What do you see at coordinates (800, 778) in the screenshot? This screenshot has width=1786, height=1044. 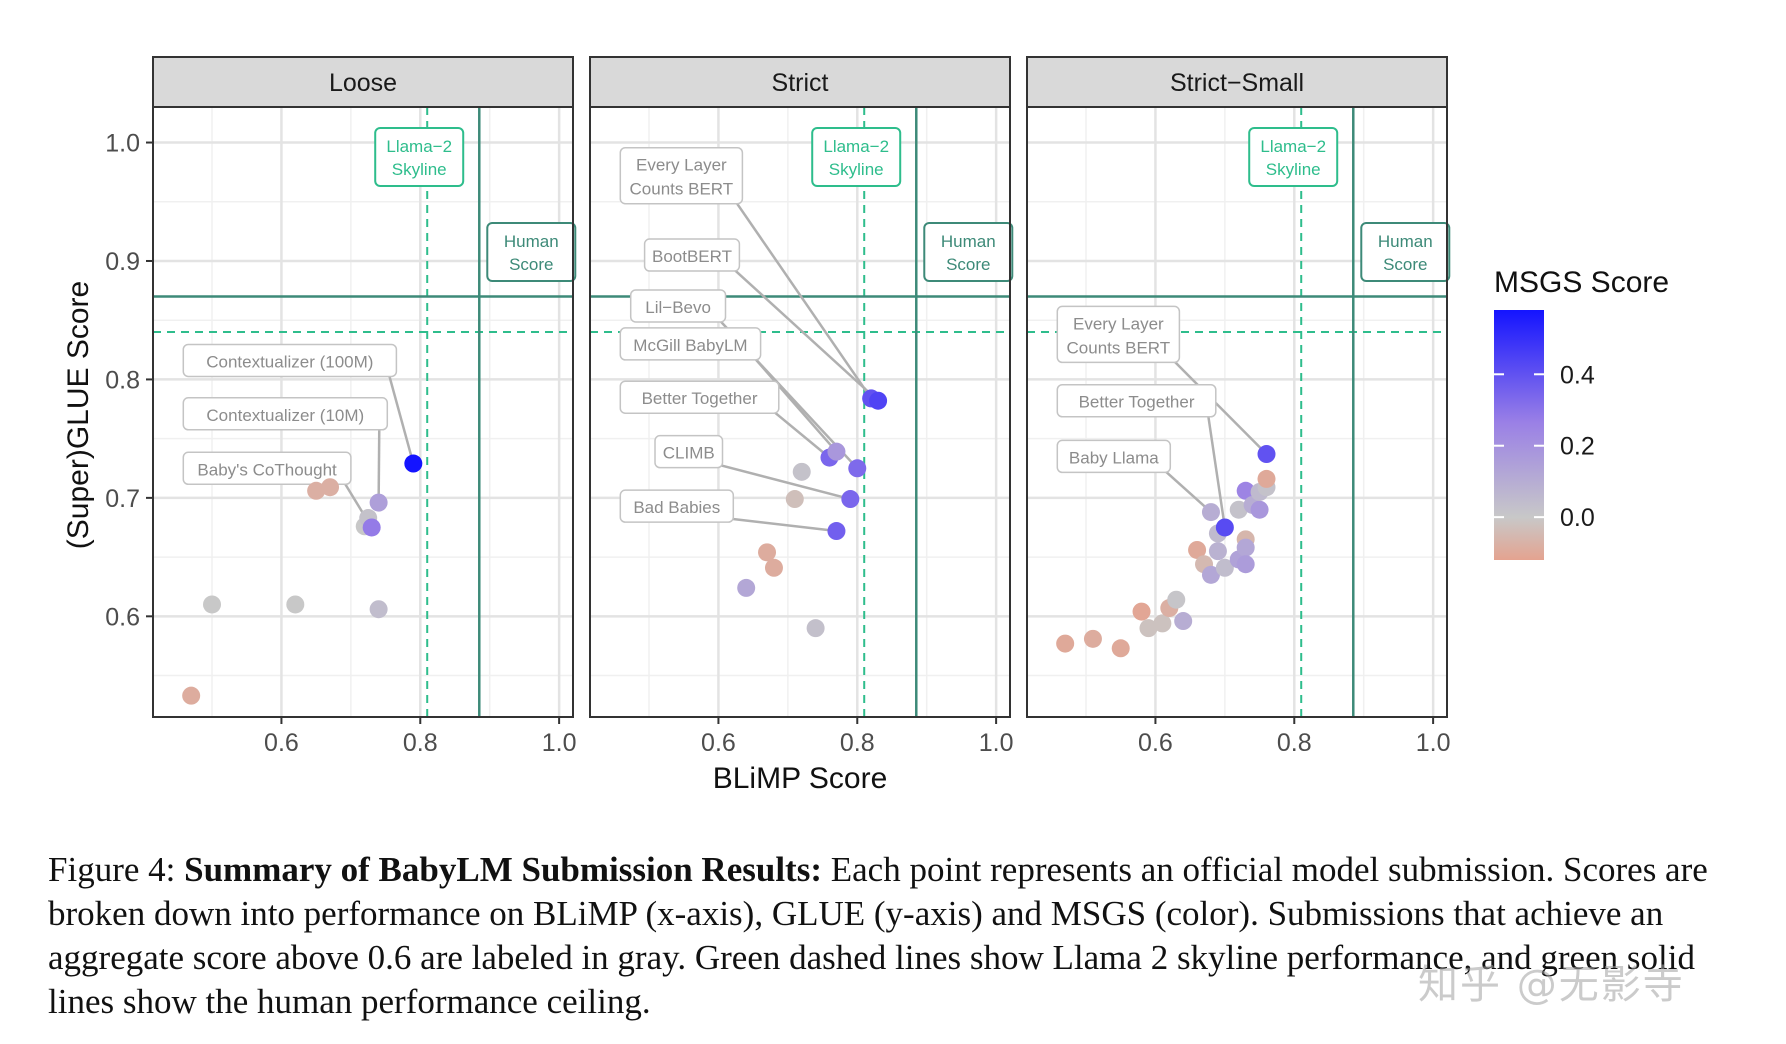 I see `x-axis-label: BLiMP Score` at bounding box center [800, 778].